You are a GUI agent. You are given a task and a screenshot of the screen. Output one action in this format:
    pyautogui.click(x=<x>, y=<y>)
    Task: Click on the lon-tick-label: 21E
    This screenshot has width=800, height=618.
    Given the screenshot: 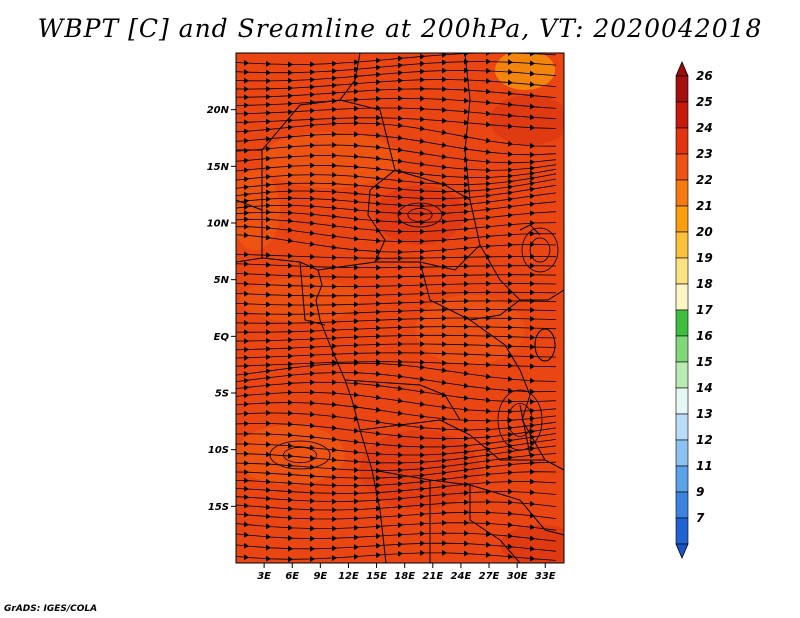 What is the action you would take?
    pyautogui.click(x=432, y=576)
    